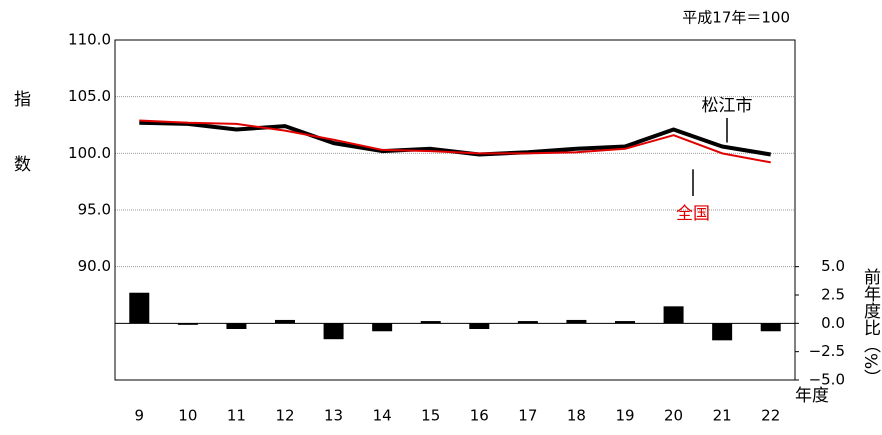 The height and width of the screenshot is (435, 882). What do you see at coordinates (333, 416) in the screenshot?
I see `x-tick-label: 13` at bounding box center [333, 416].